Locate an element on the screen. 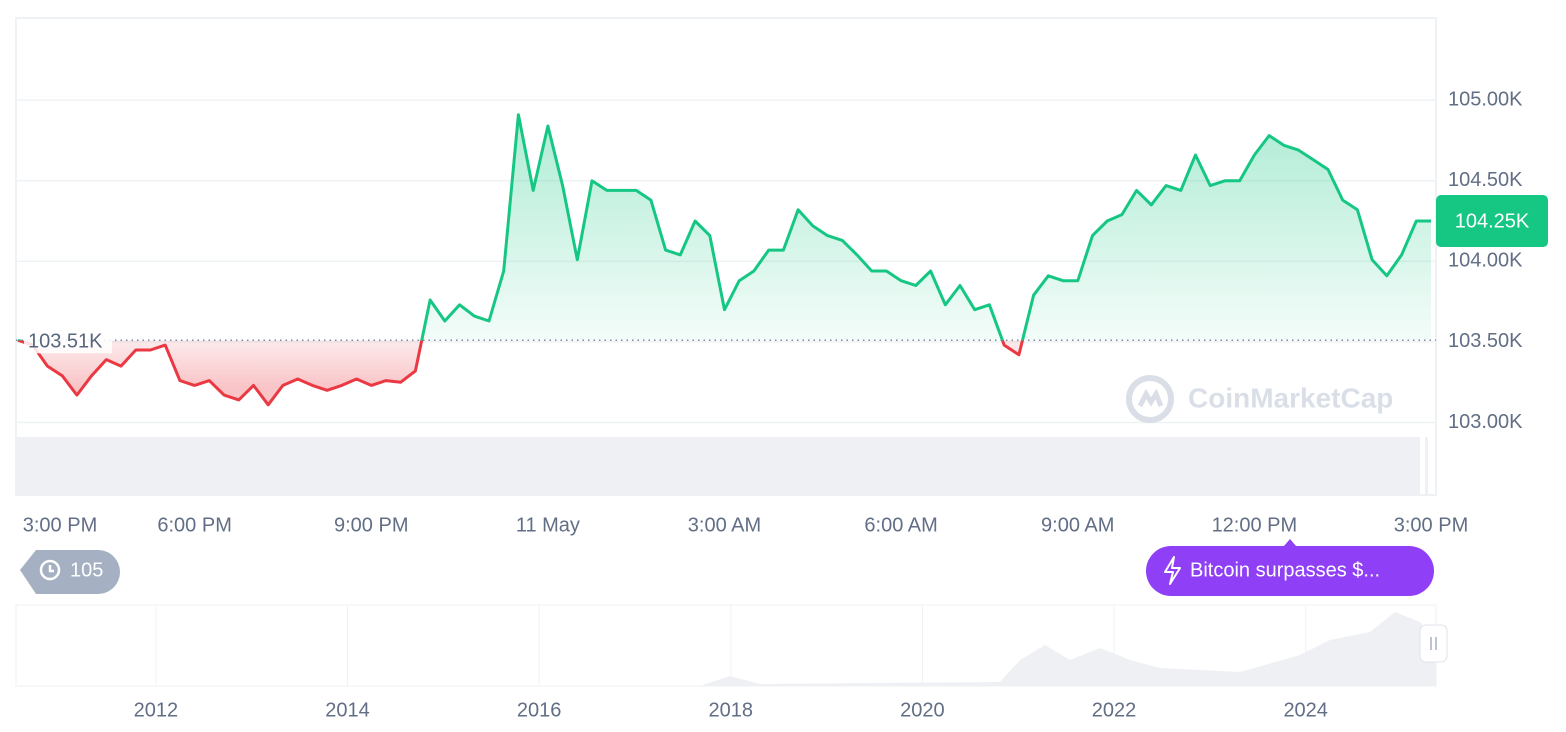  navigator-area is located at coordinates (726, 649).